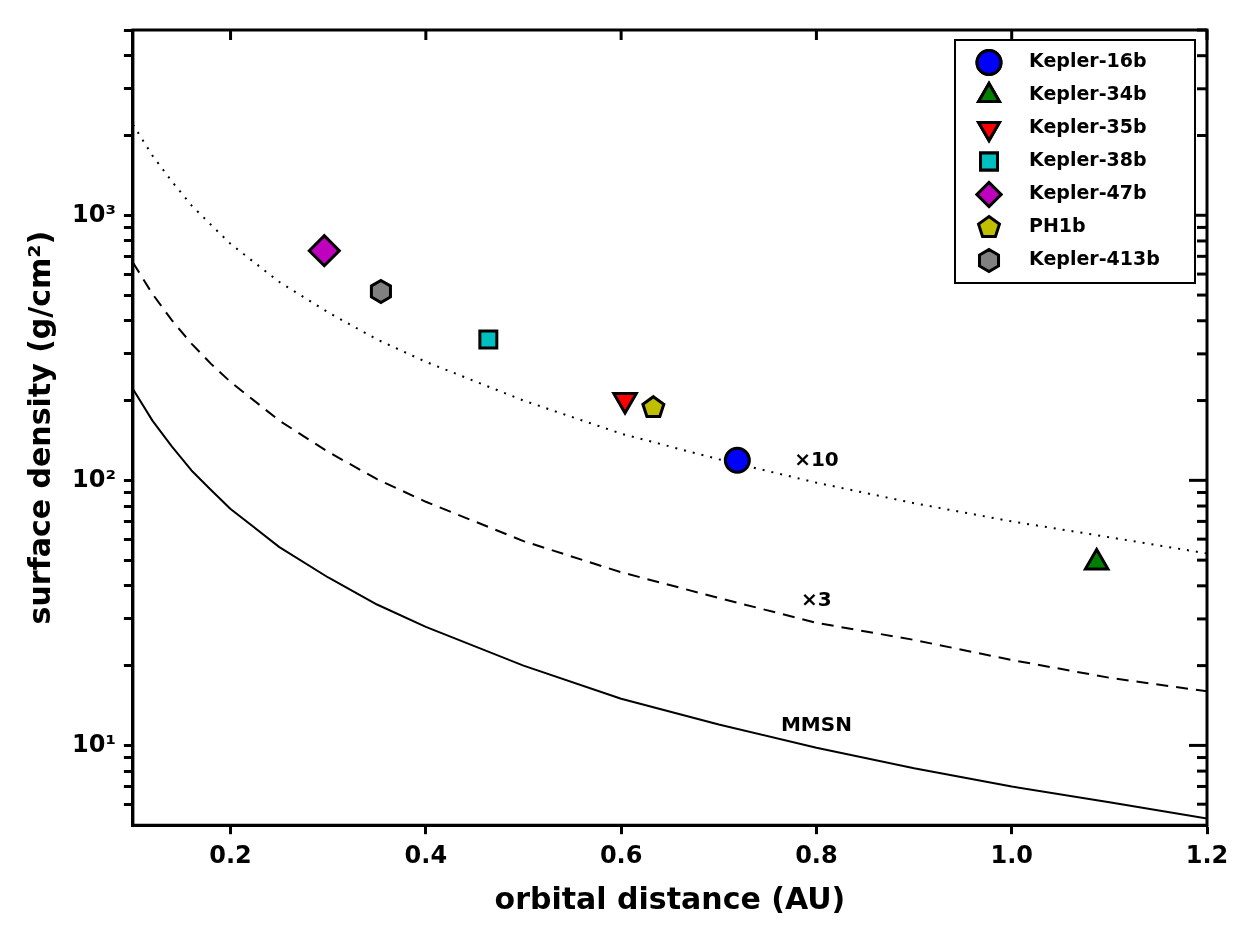 The width and height of the screenshot is (1247, 933). Describe the element at coordinates (1088, 159) in the screenshot. I see `legend-label: Kepler-38b` at that location.